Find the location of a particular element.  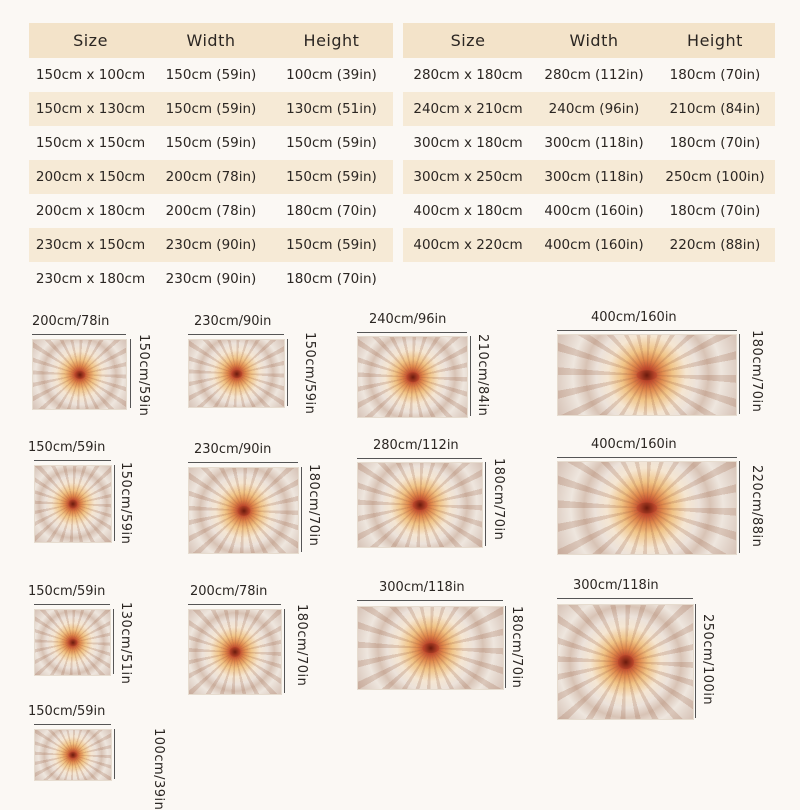

table-row: 230cm x 180cm 230cm (90in) 180cm (70in) is located at coordinates (211, 279).